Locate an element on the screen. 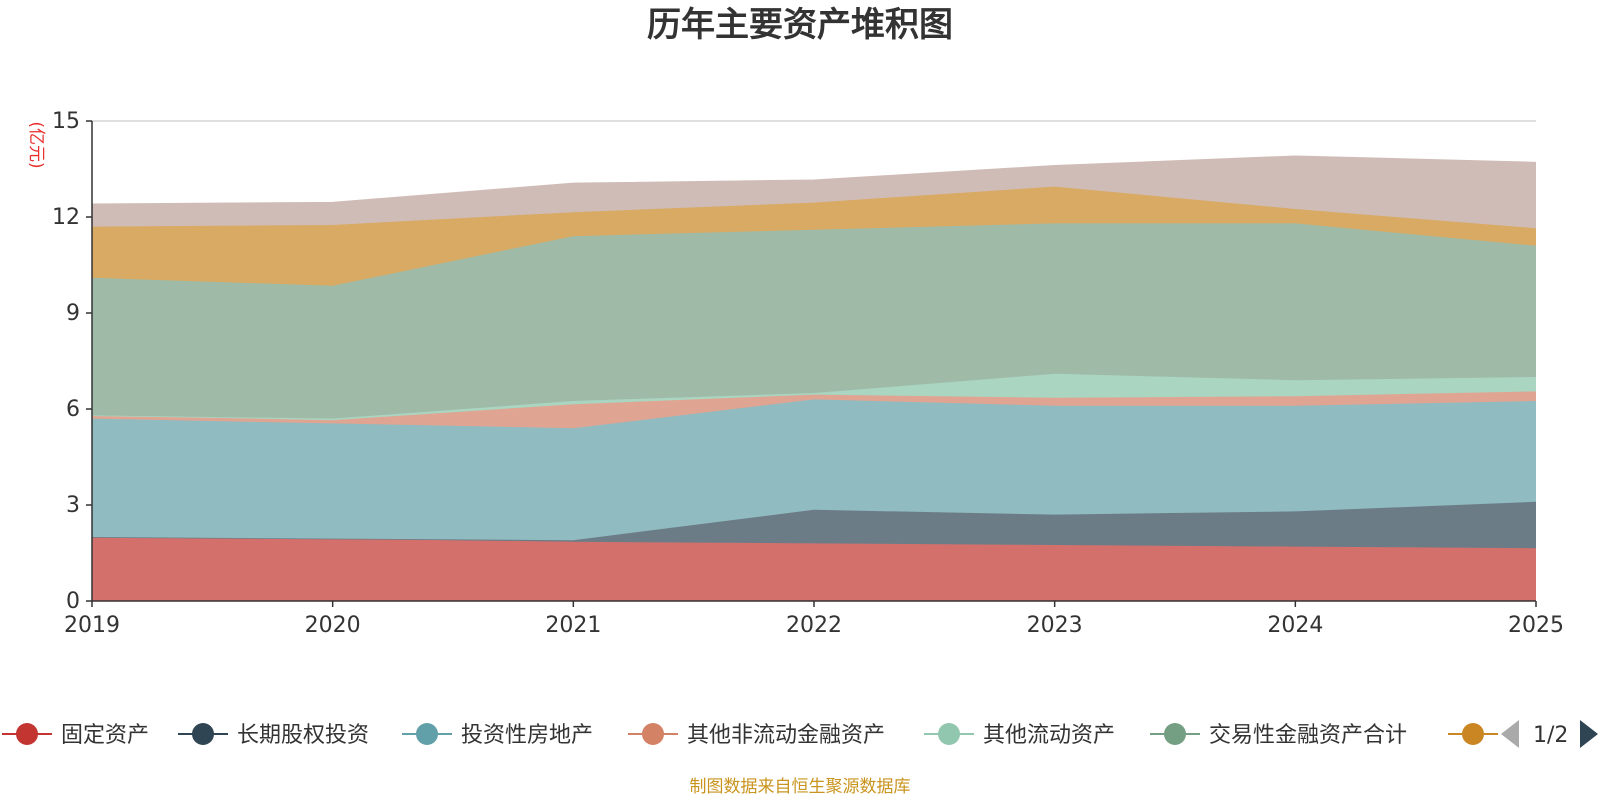 The image size is (1600, 800). legend-next-page-icon is located at coordinates (1589, 734).